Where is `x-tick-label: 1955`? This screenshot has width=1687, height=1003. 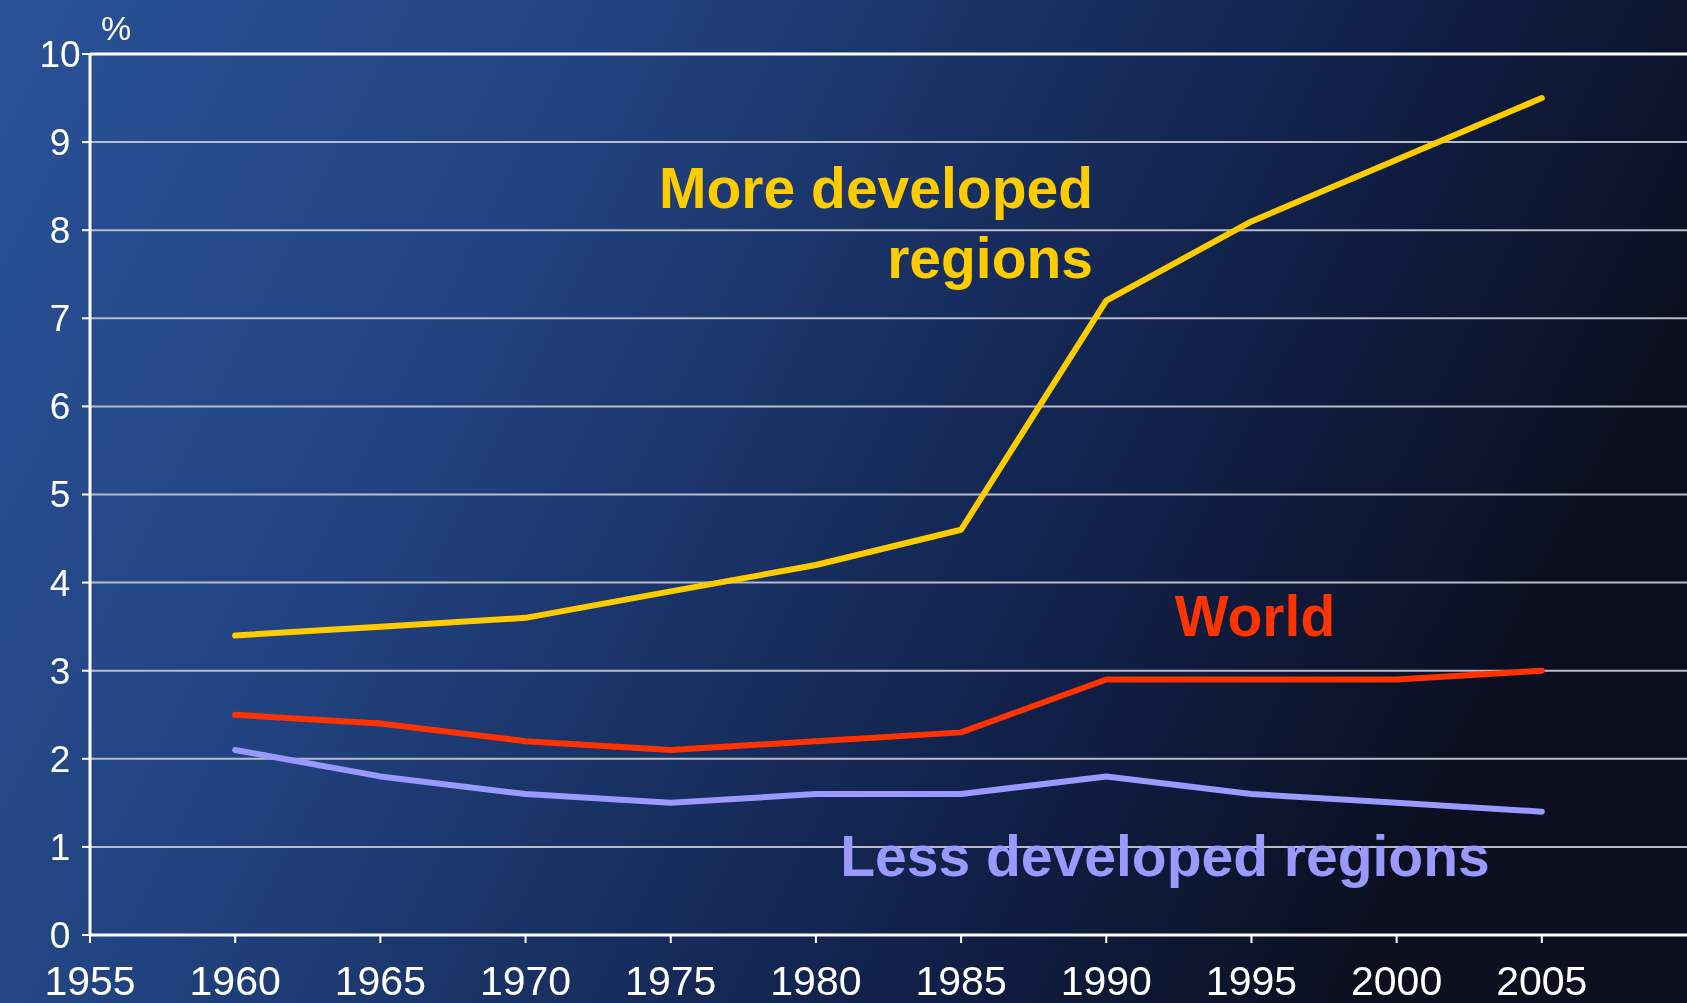 x-tick-label: 1955 is located at coordinates (90, 980).